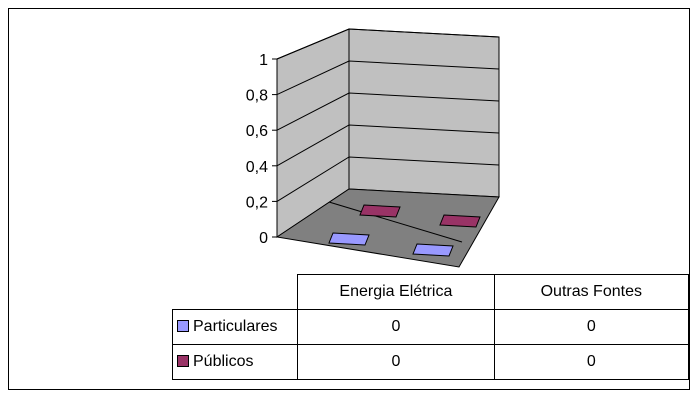  I want to click on data-table-corner, so click(235, 292).